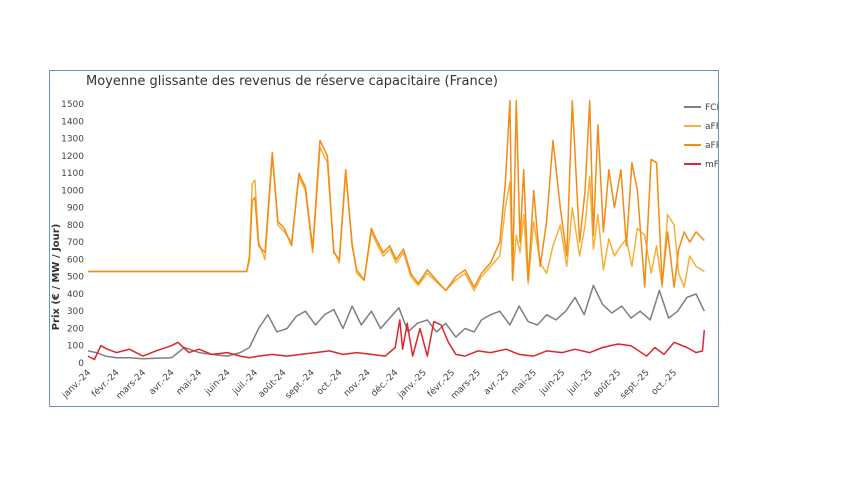  Describe the element at coordinates (75, 226) in the screenshot. I see `y-tick-label: 800` at that location.